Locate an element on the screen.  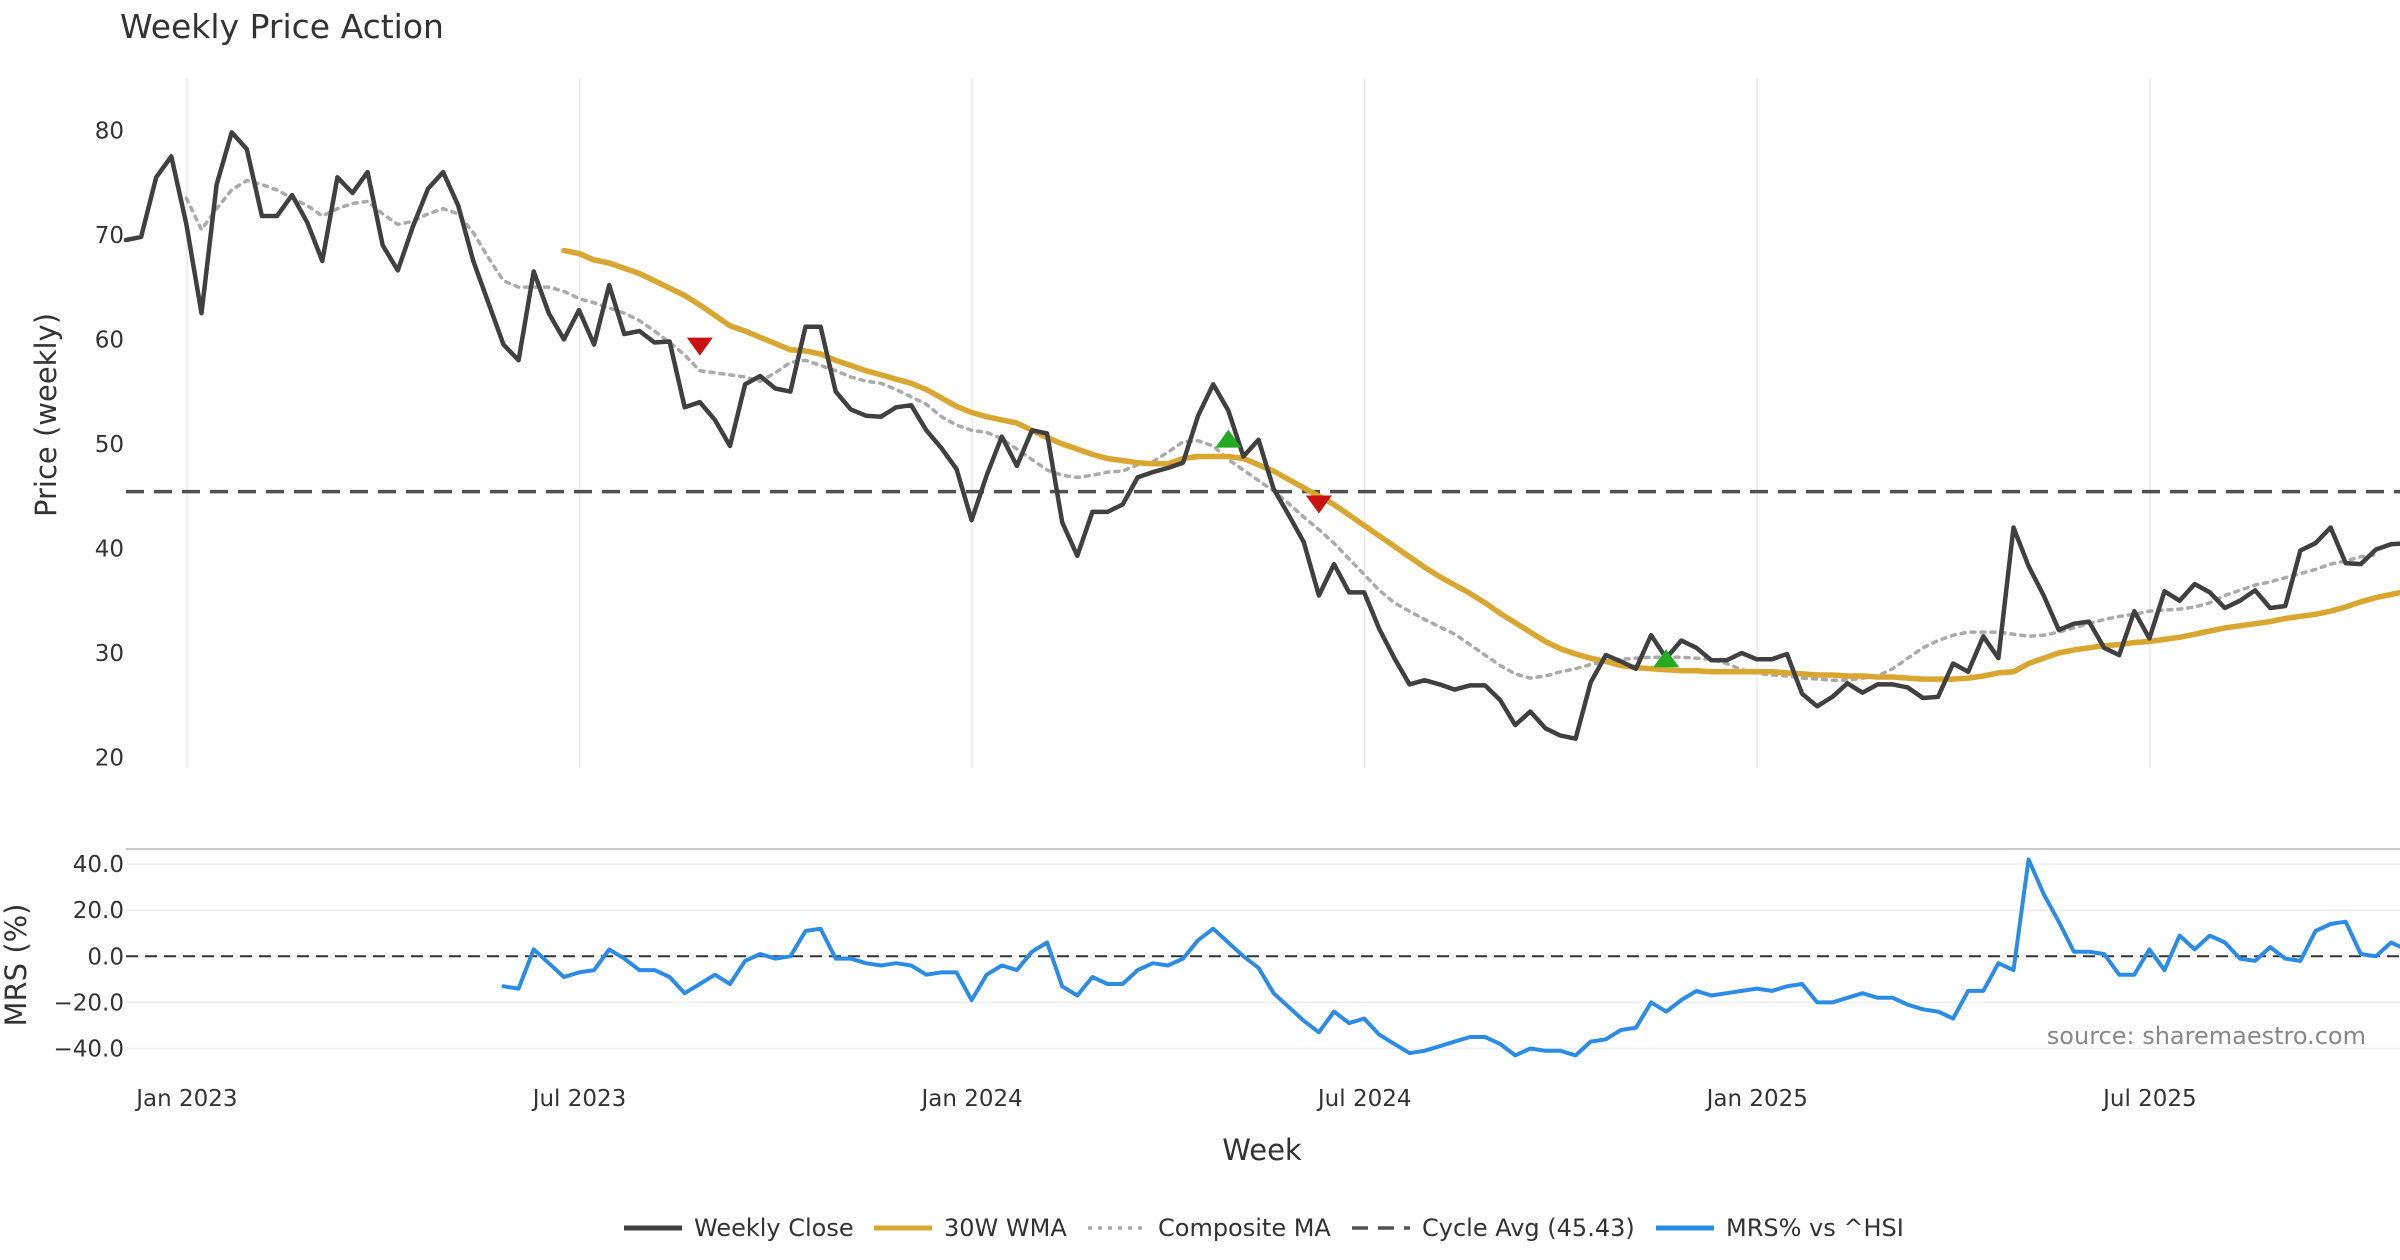
legend-label: Weekly Close is located at coordinates (774, 1228).